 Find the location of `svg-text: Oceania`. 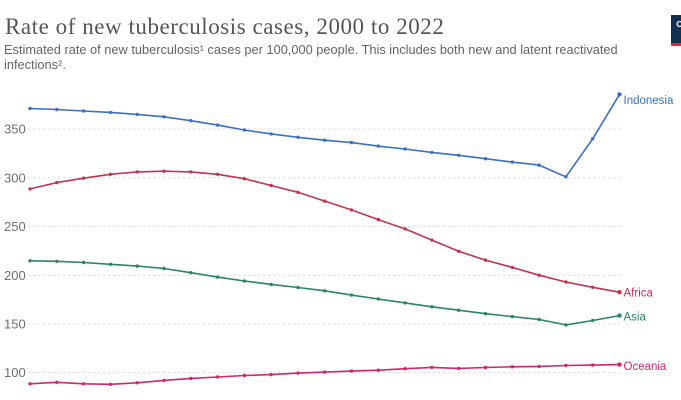

svg-text: Oceania is located at coordinates (645, 367).